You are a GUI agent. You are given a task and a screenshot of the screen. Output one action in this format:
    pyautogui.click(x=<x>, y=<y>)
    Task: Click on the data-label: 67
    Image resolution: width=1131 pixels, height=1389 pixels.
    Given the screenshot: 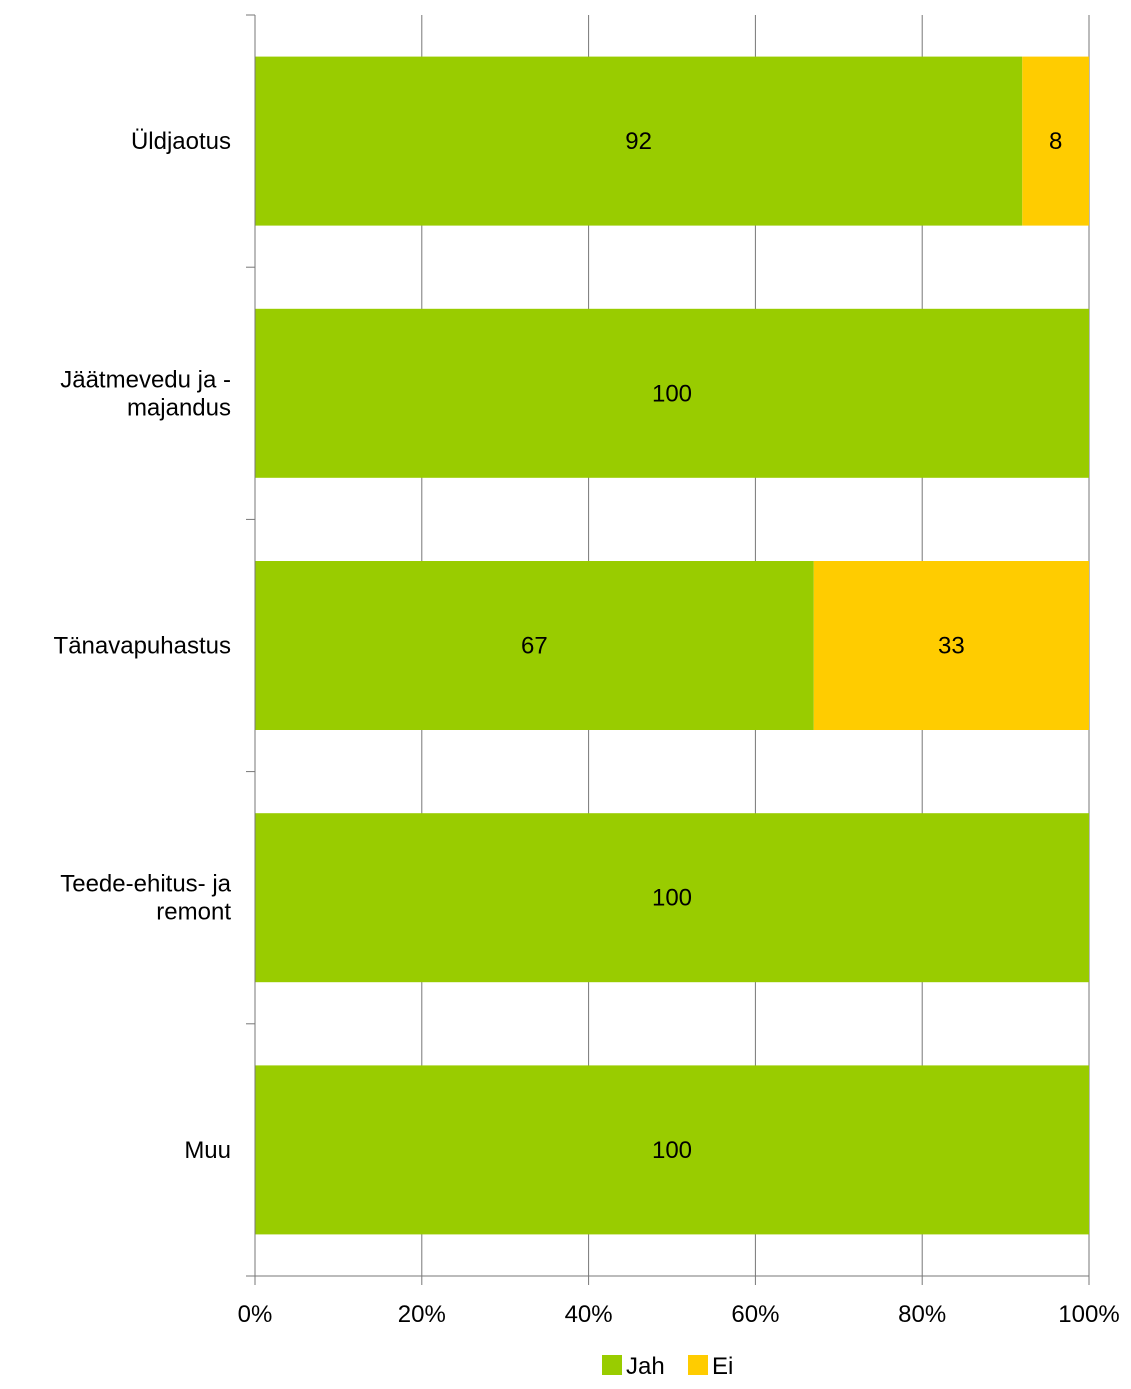 What is the action you would take?
    pyautogui.click(x=534, y=646)
    